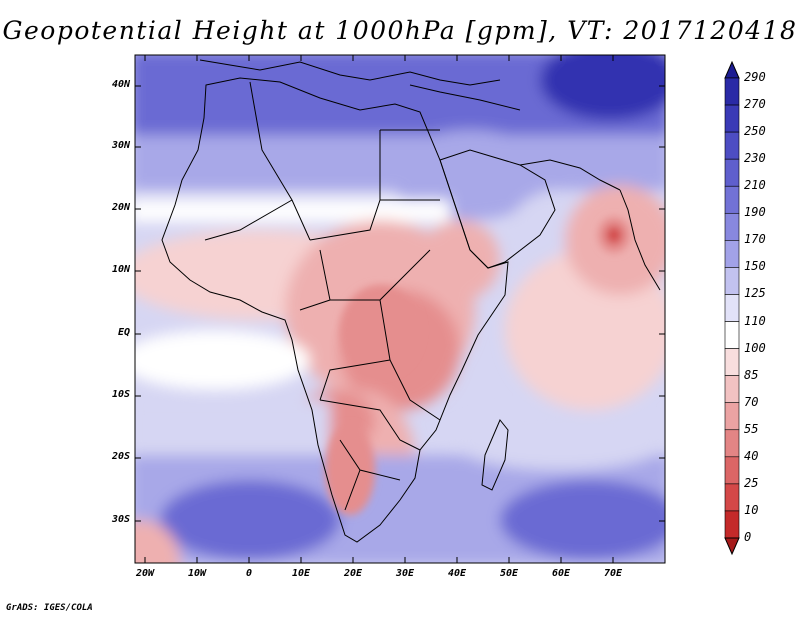 This screenshot has width=800, height=618. I want to click on lon-label: 70E, so click(613, 573).